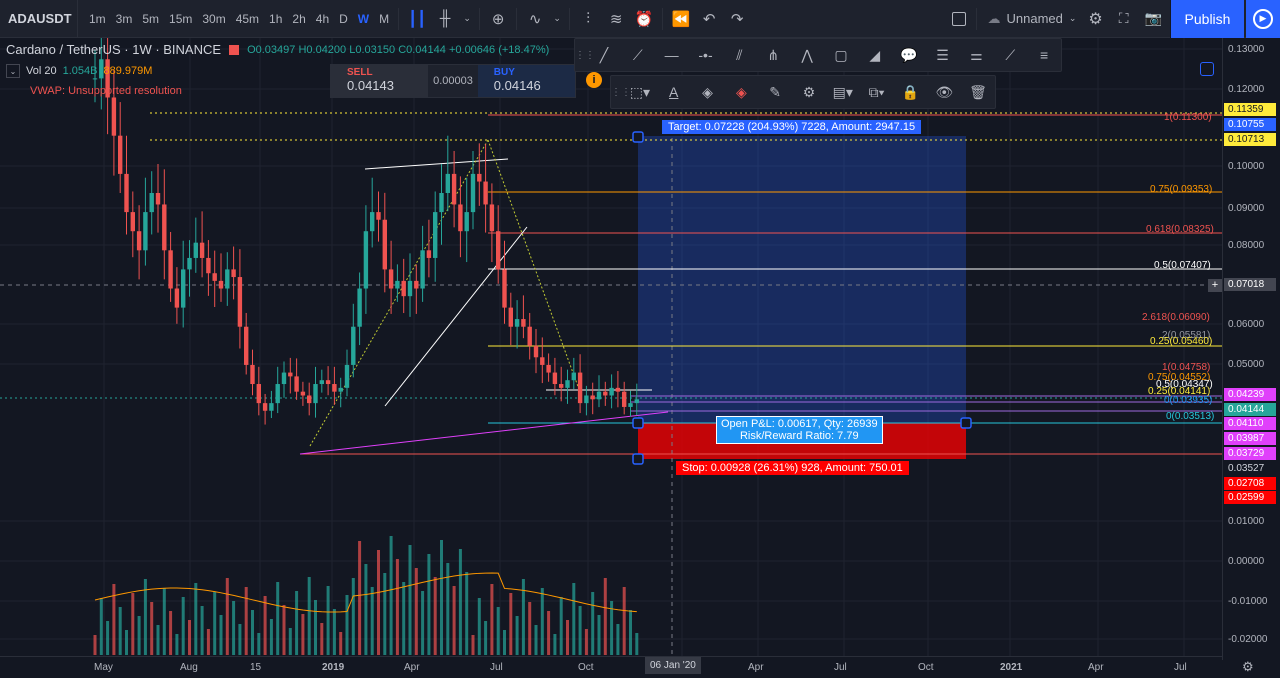 The width and height of the screenshot is (1280, 678). I want to click on undo-icon: ↶, so click(709, 19).